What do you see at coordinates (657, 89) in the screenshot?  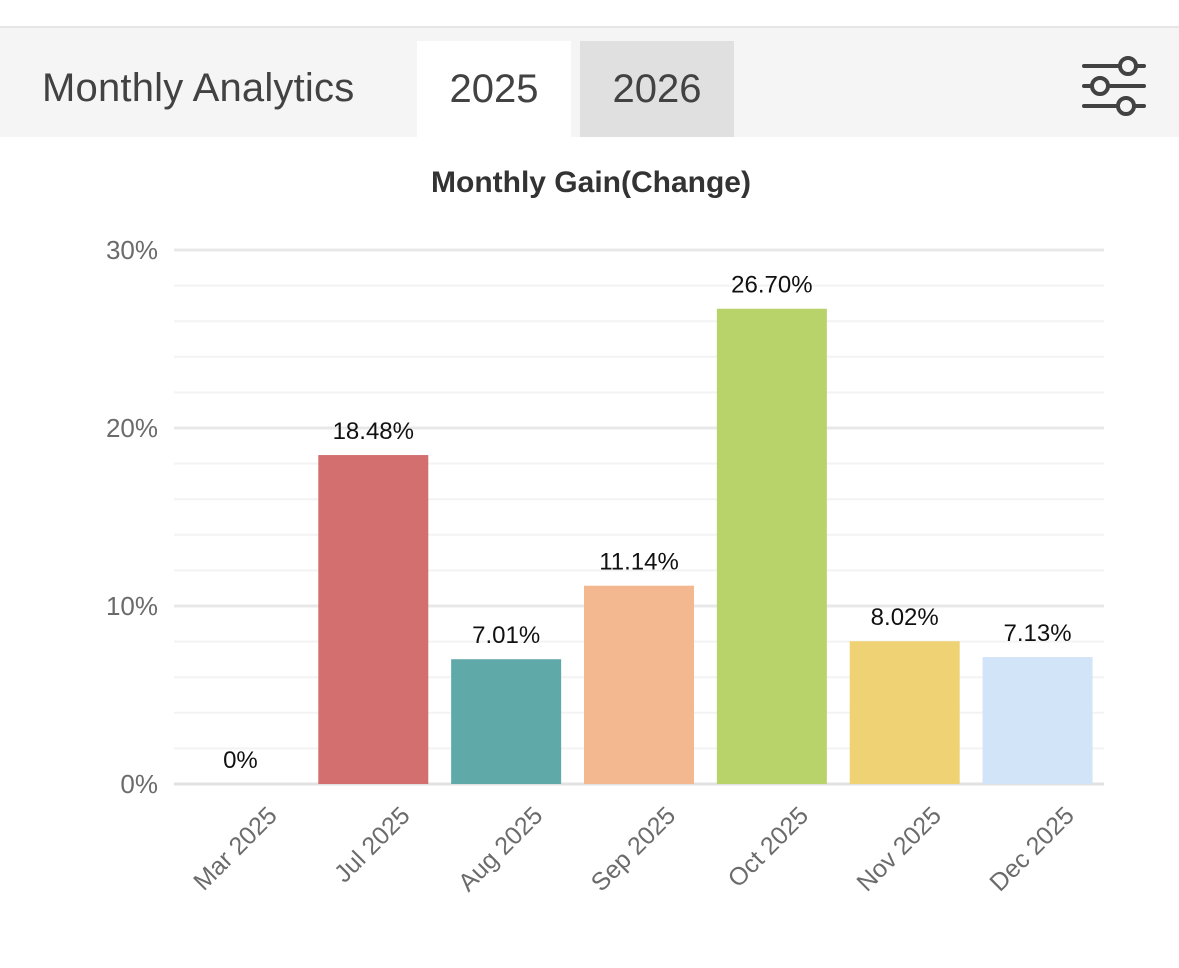 I see `tab-2026: 2026` at bounding box center [657, 89].